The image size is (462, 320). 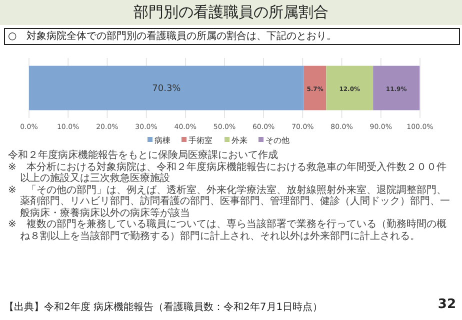 What do you see at coordinates (200, 140) in the screenshot?
I see `legend-label: 手術室` at bounding box center [200, 140].